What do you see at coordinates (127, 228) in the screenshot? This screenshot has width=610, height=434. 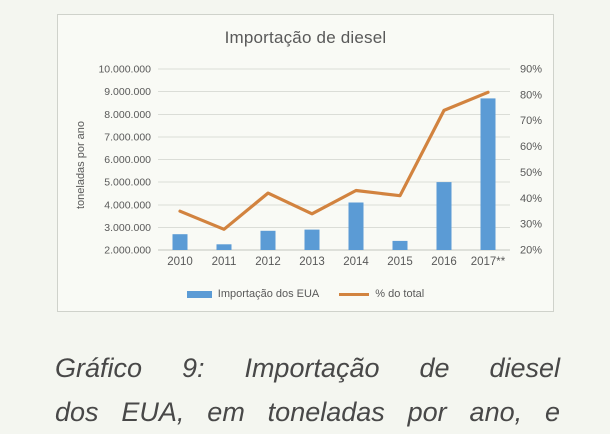 I see `left-axis-tick-label: 3.000.000` at bounding box center [127, 228].